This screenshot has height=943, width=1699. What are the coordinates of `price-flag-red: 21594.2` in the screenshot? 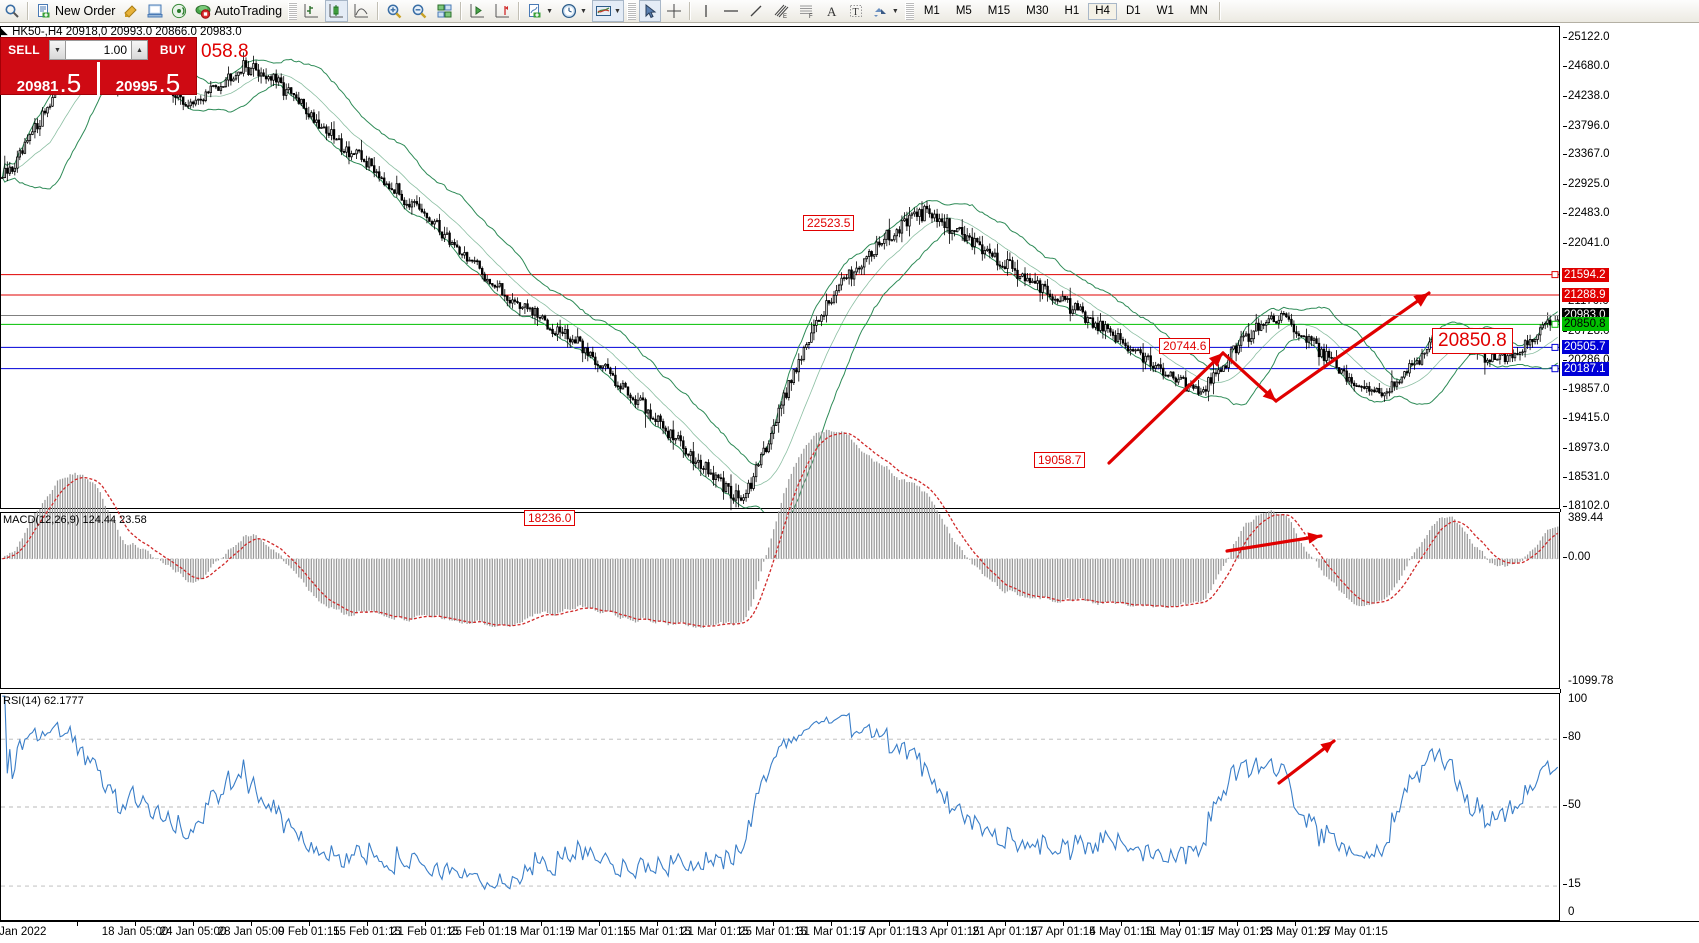 It's located at (1585, 274).